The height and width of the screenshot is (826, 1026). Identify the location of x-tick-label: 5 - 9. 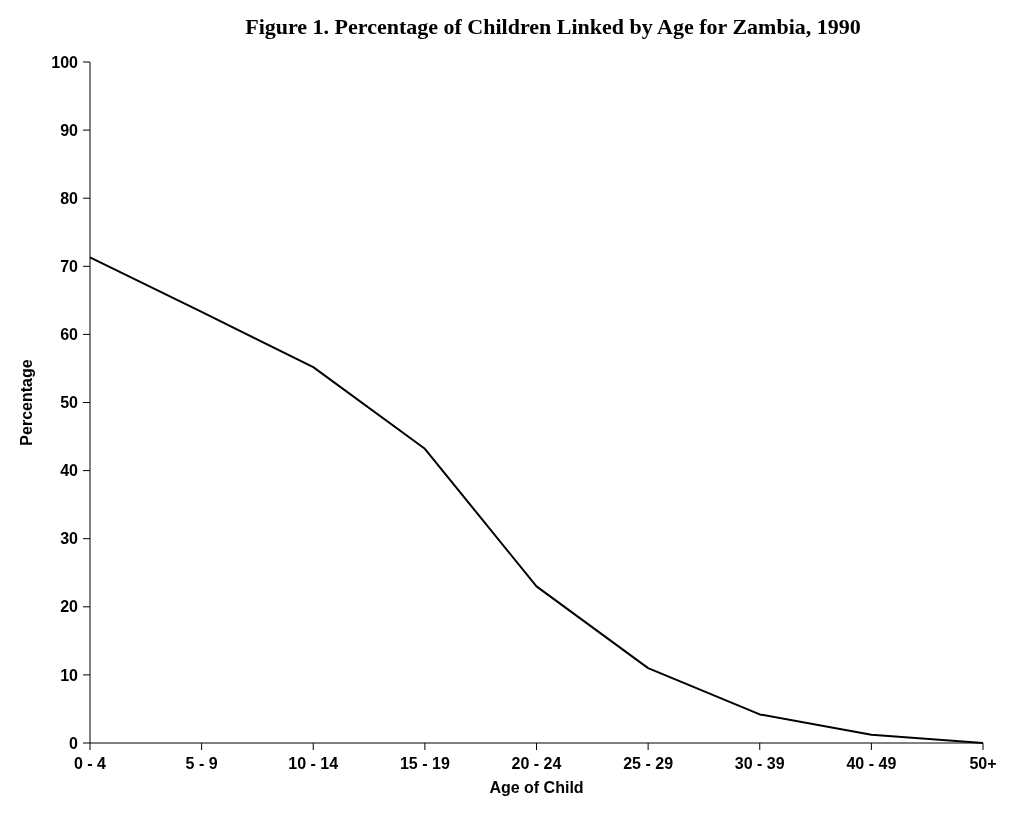
(201, 763).